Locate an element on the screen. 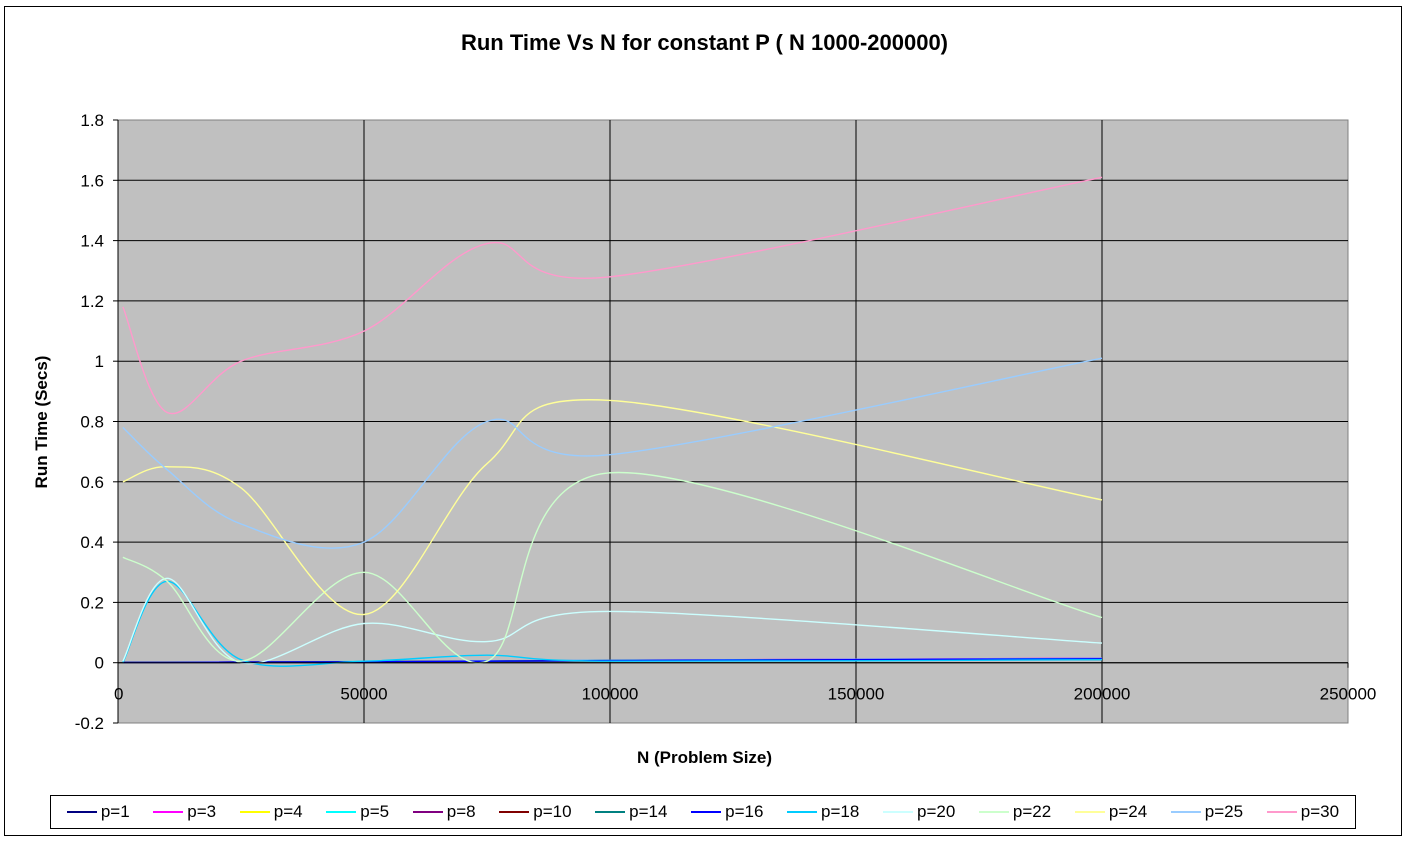 The width and height of the screenshot is (1409, 843). legend-label: p=18 is located at coordinates (840, 811).